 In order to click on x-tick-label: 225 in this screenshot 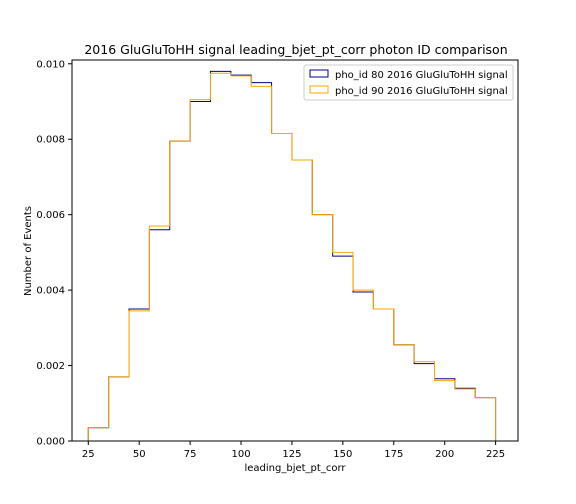, I will do `click(495, 454)`.